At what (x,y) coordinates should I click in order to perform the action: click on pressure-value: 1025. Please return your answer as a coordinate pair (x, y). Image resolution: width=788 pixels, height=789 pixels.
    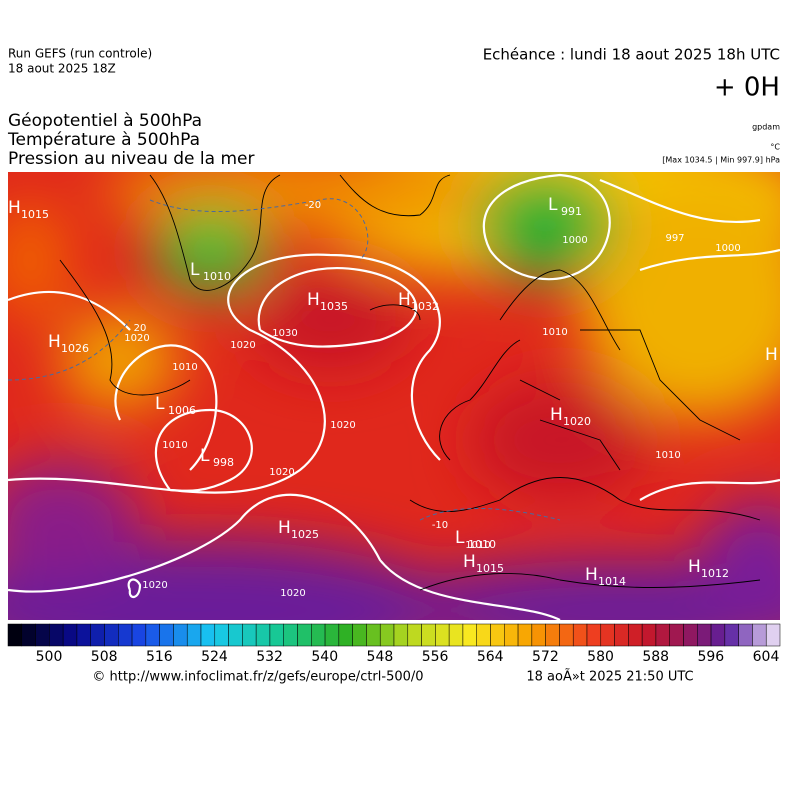
    Looking at the image, I should click on (305, 534).